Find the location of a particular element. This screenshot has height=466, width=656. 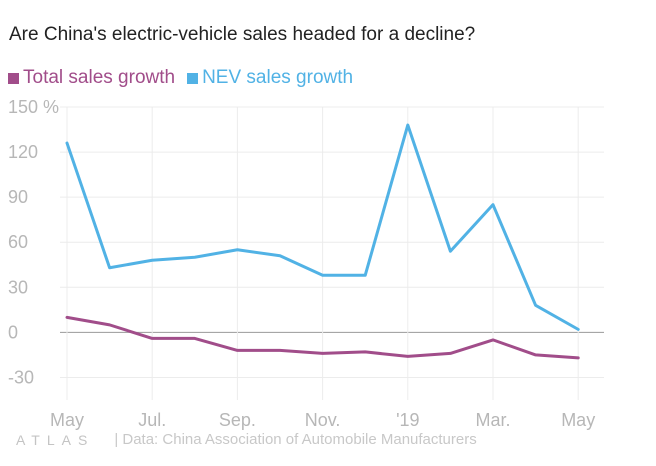

x-axis-ticks: May Jul. Sep. Nov. '19 Mar. May is located at coordinates (322, 420).